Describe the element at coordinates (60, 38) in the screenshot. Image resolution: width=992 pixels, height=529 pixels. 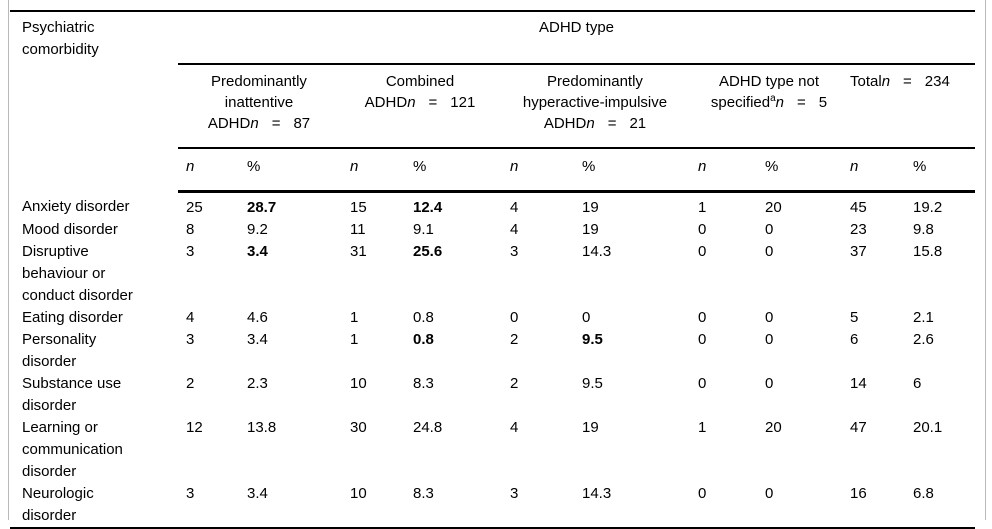
I see `stub-header-label: Psychiatric comorbidity` at that location.